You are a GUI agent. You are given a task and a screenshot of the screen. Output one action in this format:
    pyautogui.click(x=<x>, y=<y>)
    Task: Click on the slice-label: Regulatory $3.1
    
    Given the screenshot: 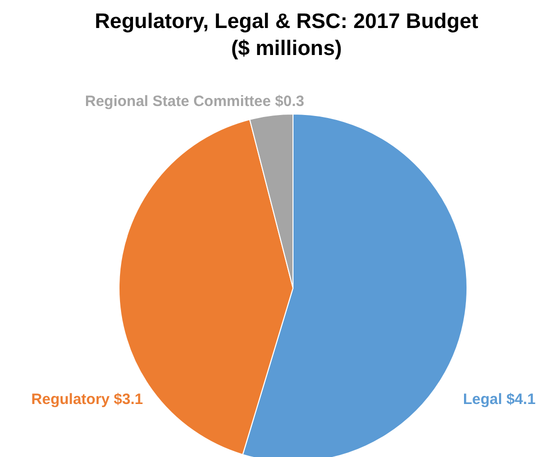 What is the action you would take?
    pyautogui.click(x=87, y=399)
    